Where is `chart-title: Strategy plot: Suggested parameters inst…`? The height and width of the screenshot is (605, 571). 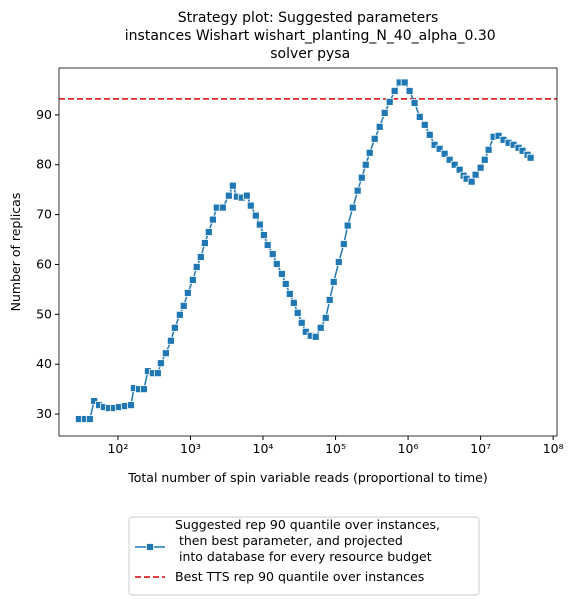
chart-title: Strategy plot: Suggested parameters inst… is located at coordinates (307, 36).